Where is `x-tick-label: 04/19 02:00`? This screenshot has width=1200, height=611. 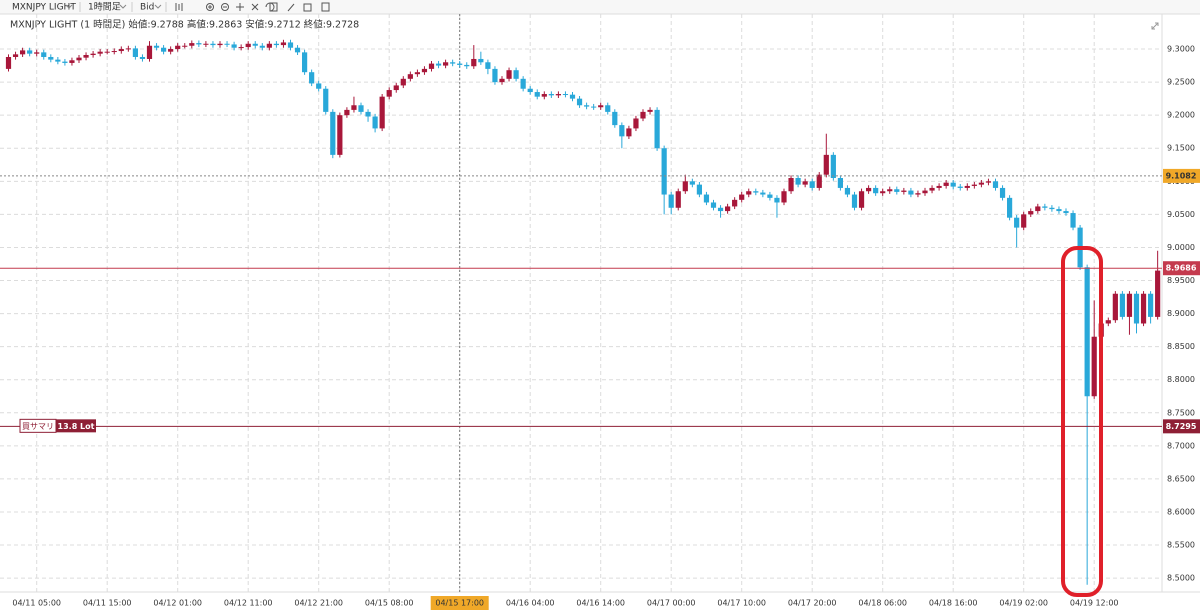
x-tick-label: 04/19 02:00 is located at coordinates (1023, 603).